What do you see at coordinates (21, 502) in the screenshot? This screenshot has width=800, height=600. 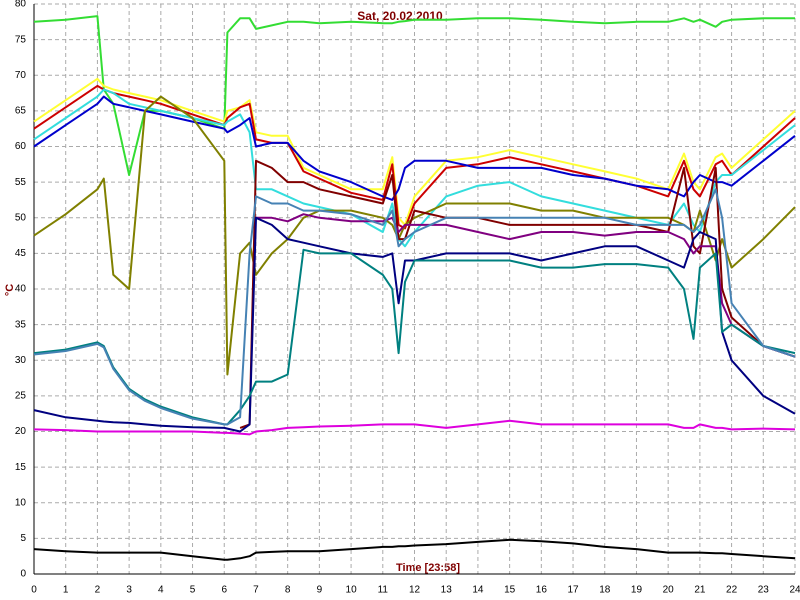 I see `y-tick-label: 10` at bounding box center [21, 502].